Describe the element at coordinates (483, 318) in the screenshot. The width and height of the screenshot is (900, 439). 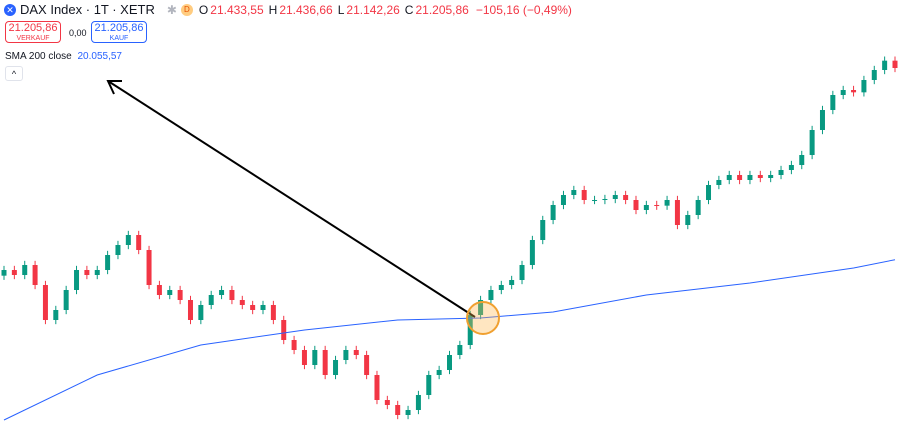
I see `highlight-circle` at that location.